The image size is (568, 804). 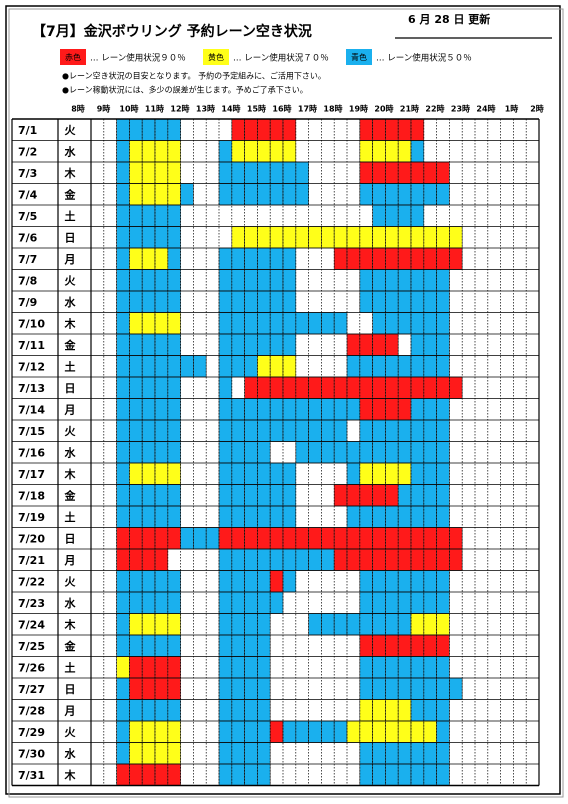 What do you see at coordinates (512, 109) in the screenshot?
I see `hour-label: 1時` at bounding box center [512, 109].